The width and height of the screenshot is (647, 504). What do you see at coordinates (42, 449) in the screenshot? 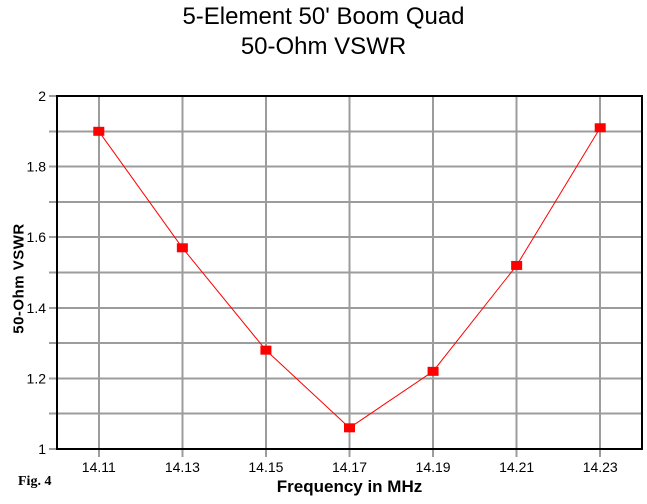
I see `y-tick-label: 1` at bounding box center [42, 449].